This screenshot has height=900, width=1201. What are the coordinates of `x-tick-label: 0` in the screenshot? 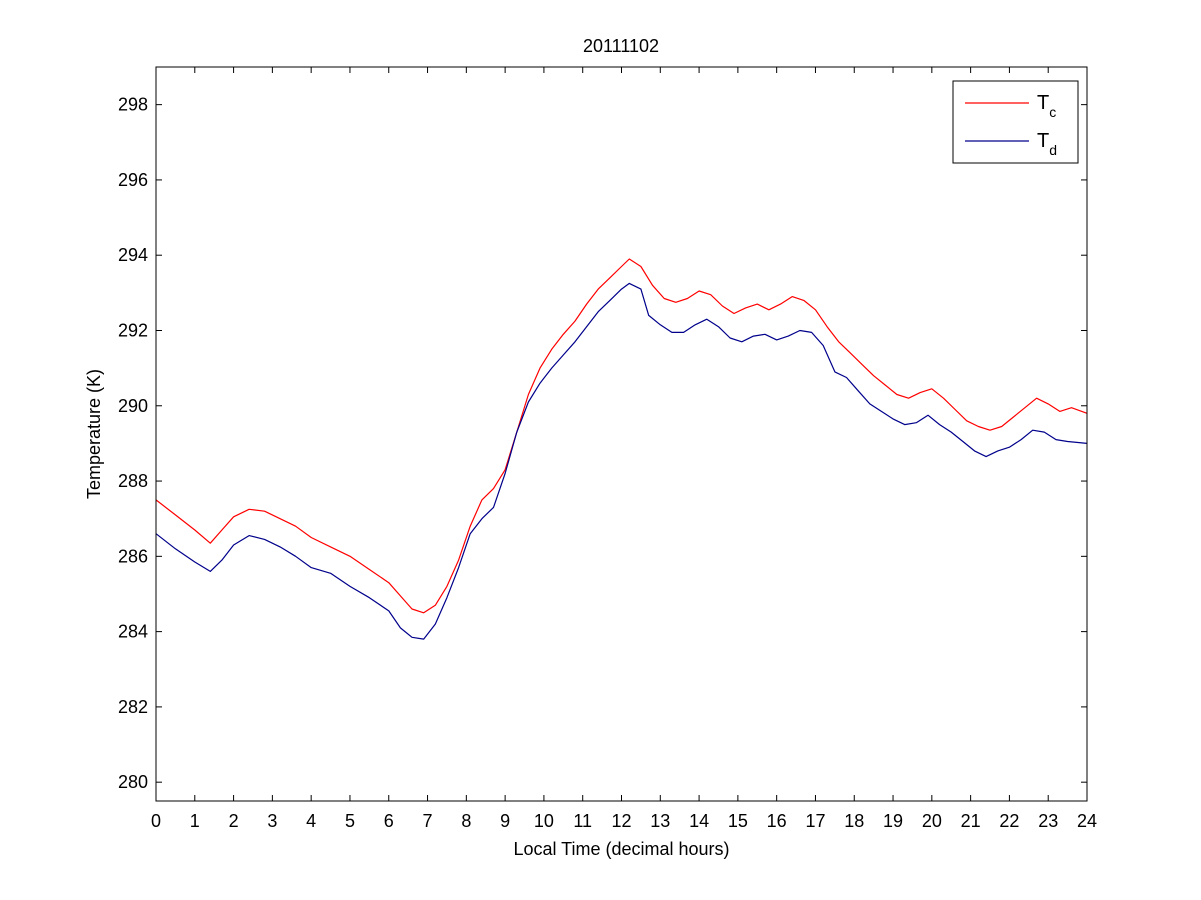 It's located at (156, 821).